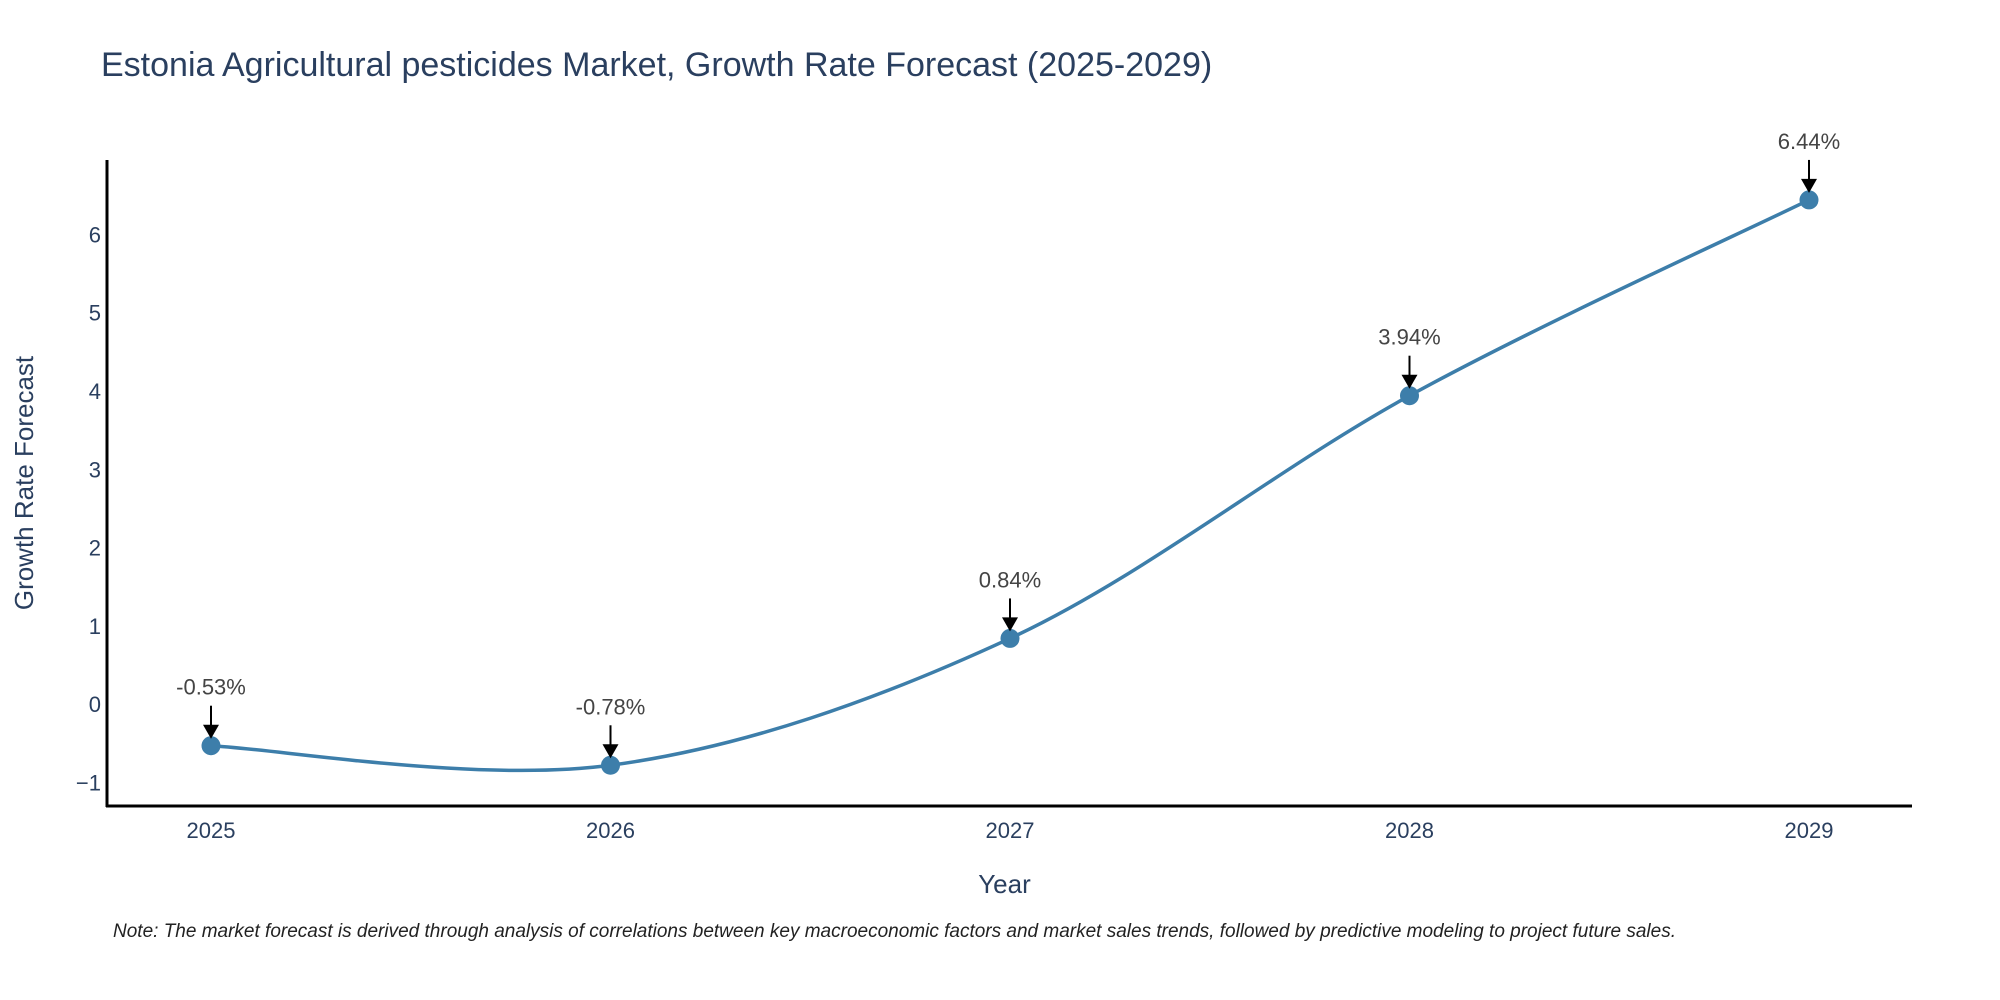  Describe the element at coordinates (95, 313) in the screenshot. I see `y-tick-label: 5` at that location.